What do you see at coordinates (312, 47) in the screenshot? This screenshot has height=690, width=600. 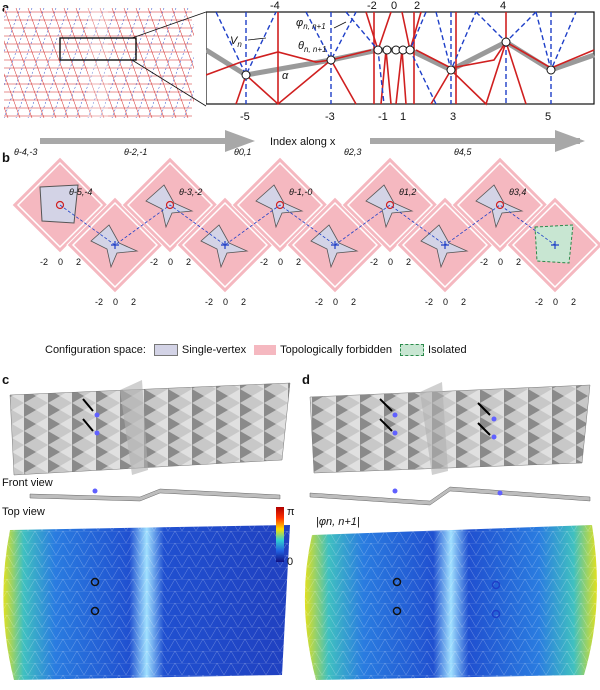 I see `theta-symbol: θn, n+1` at bounding box center [312, 47].